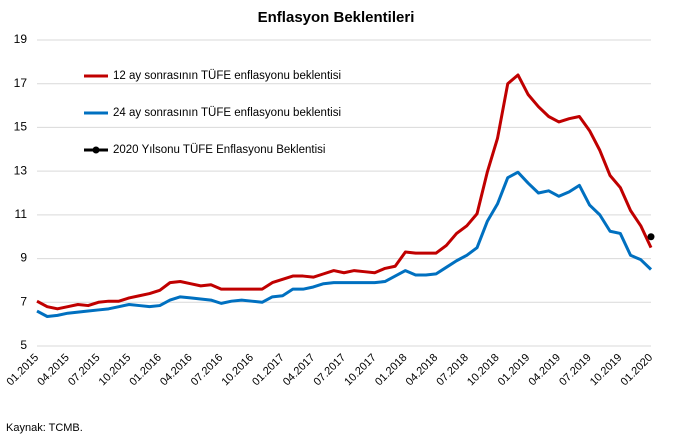 This screenshot has width=673, height=442. What do you see at coordinates (96, 150) in the screenshot?
I see `legend-marker` at bounding box center [96, 150].